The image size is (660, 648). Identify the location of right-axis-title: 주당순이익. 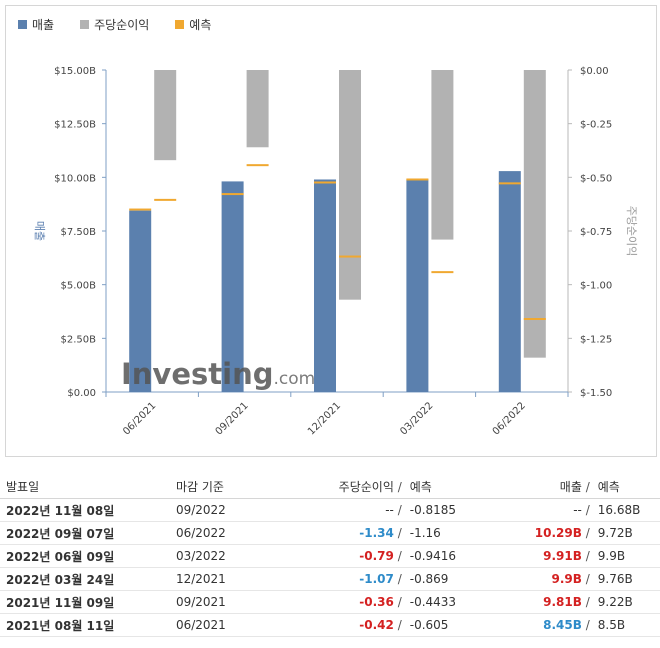
(631, 231).